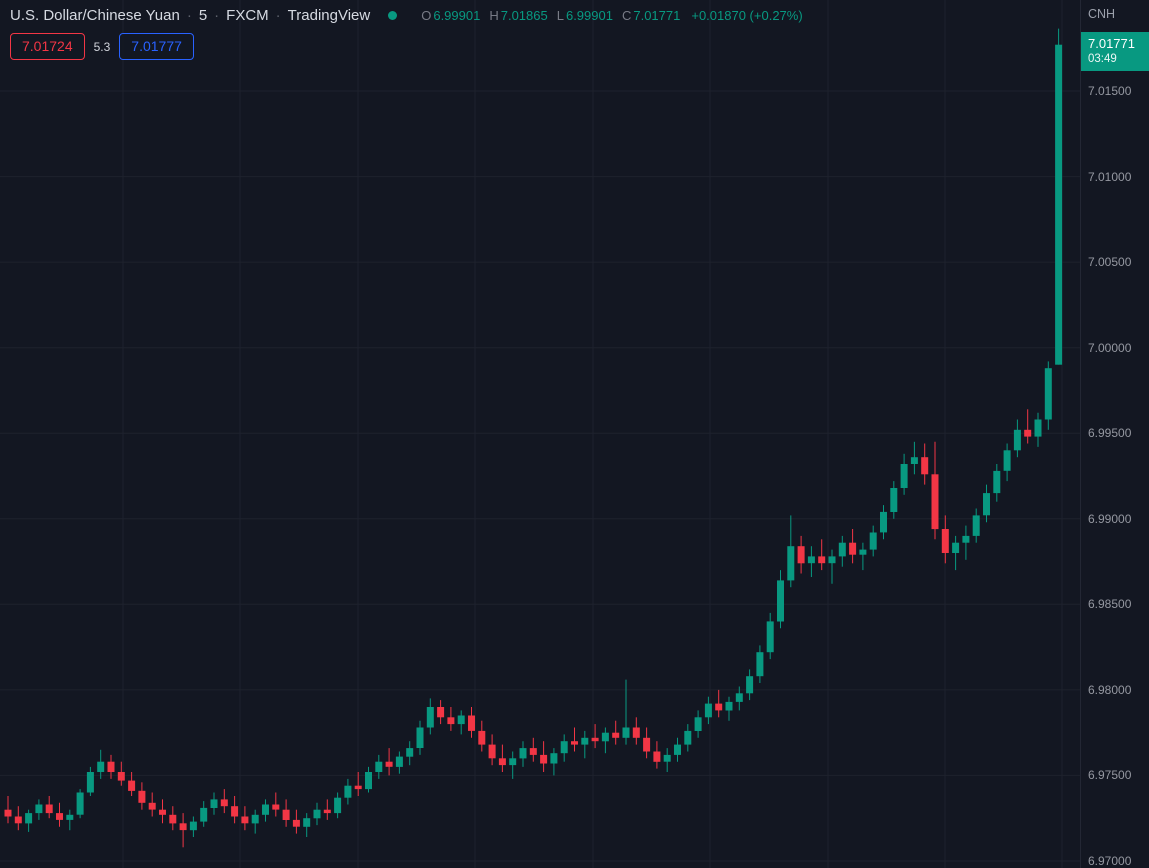  Describe the element at coordinates (406, 46) in the screenshot. I see `bid-ask-row: 7.01724 5.3 7.01777` at that location.